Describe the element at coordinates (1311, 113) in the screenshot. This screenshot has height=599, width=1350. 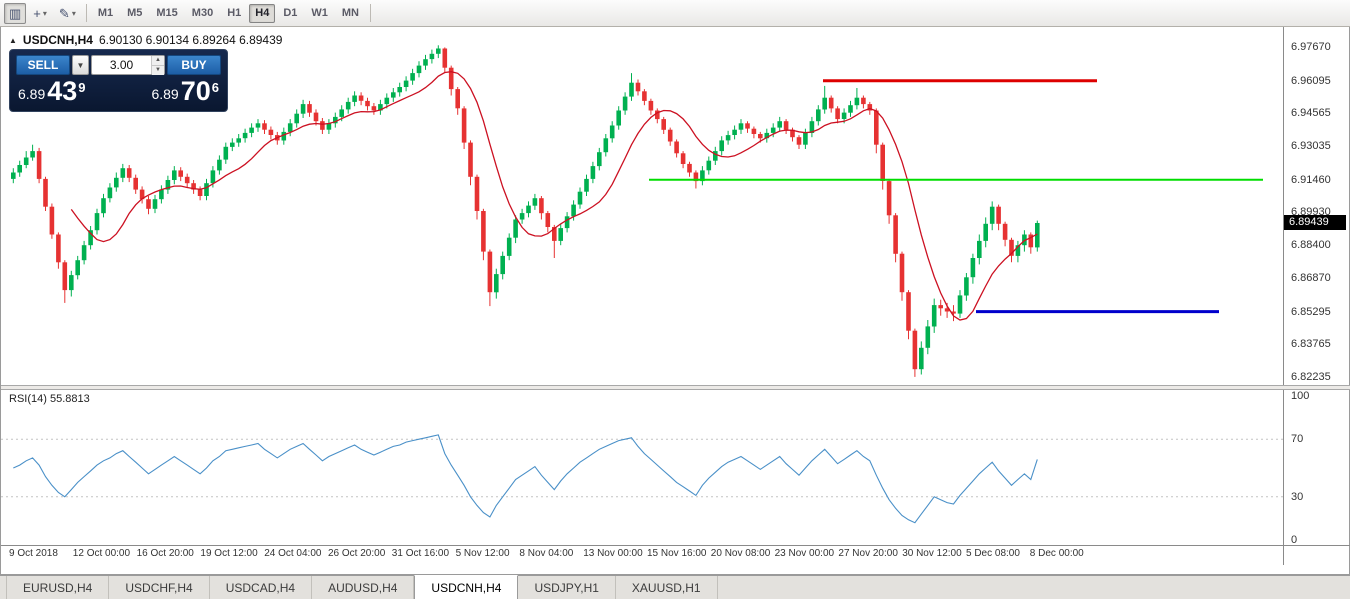
I see `price-axis-label: 6.94565` at that location.